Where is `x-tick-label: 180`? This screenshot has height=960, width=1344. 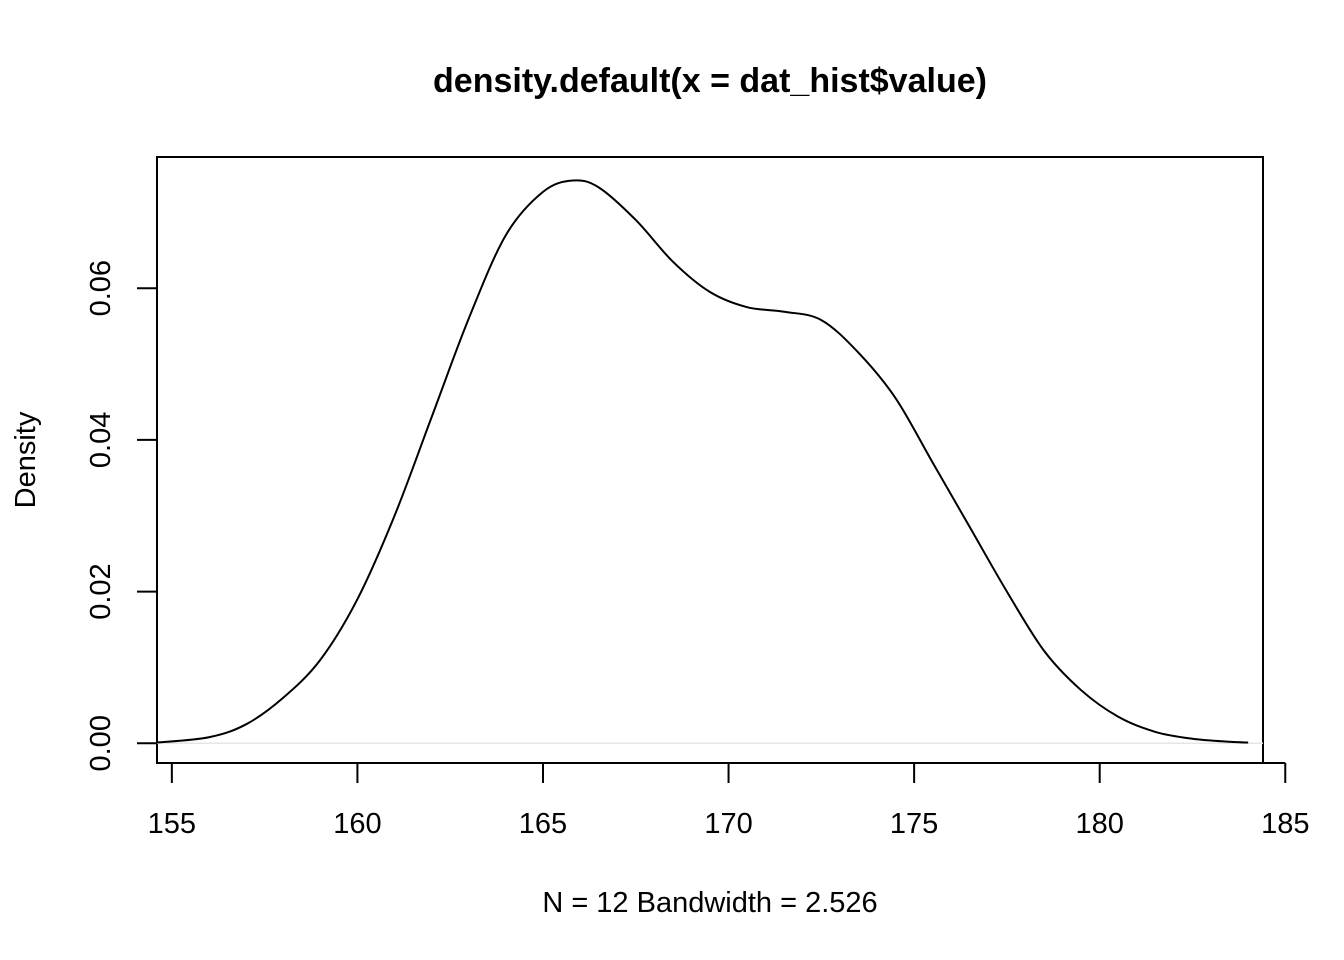 x-tick-label: 180 is located at coordinates (1100, 824).